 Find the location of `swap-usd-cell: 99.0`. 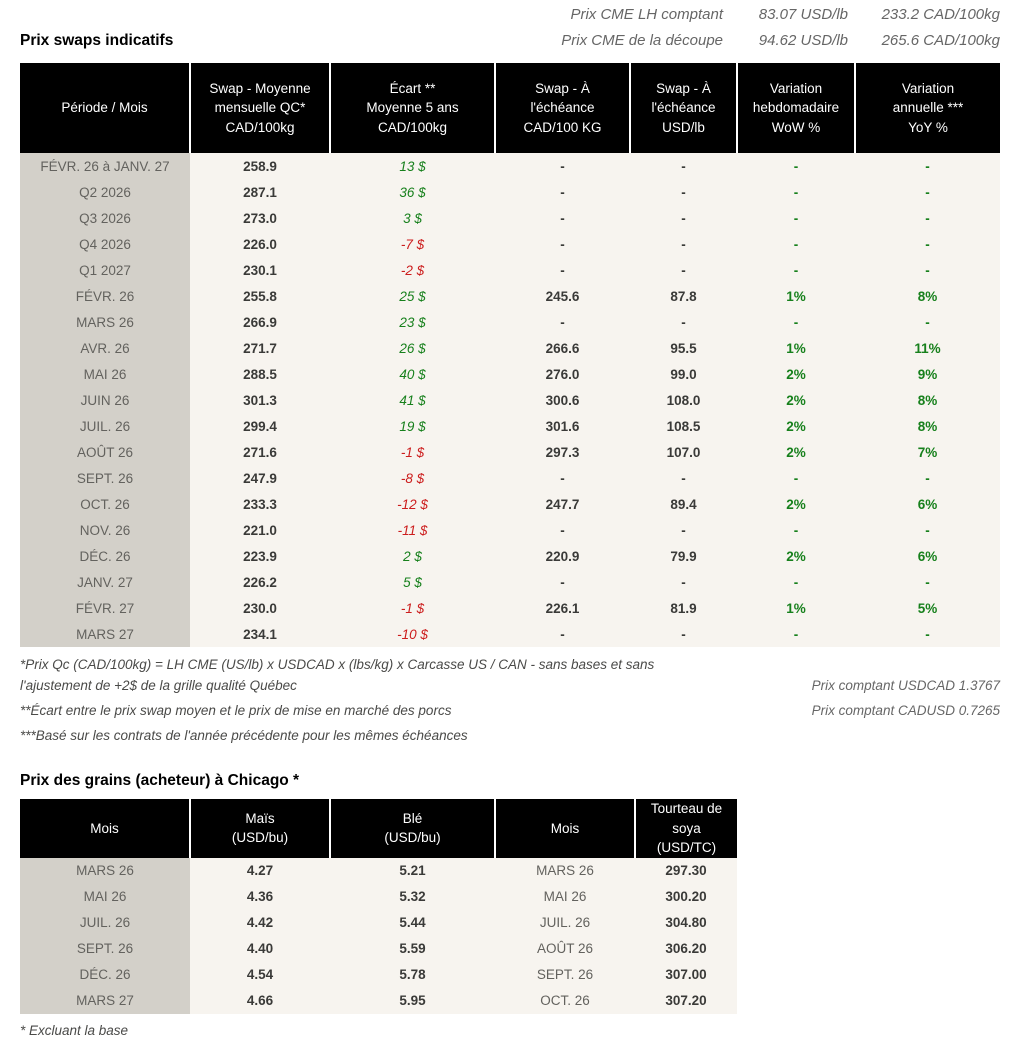

swap-usd-cell: 99.0 is located at coordinates (683, 374).